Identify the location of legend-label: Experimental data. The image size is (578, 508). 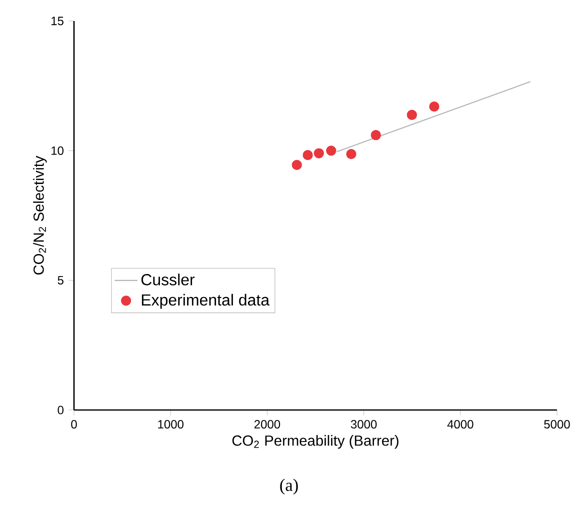
(206, 301).